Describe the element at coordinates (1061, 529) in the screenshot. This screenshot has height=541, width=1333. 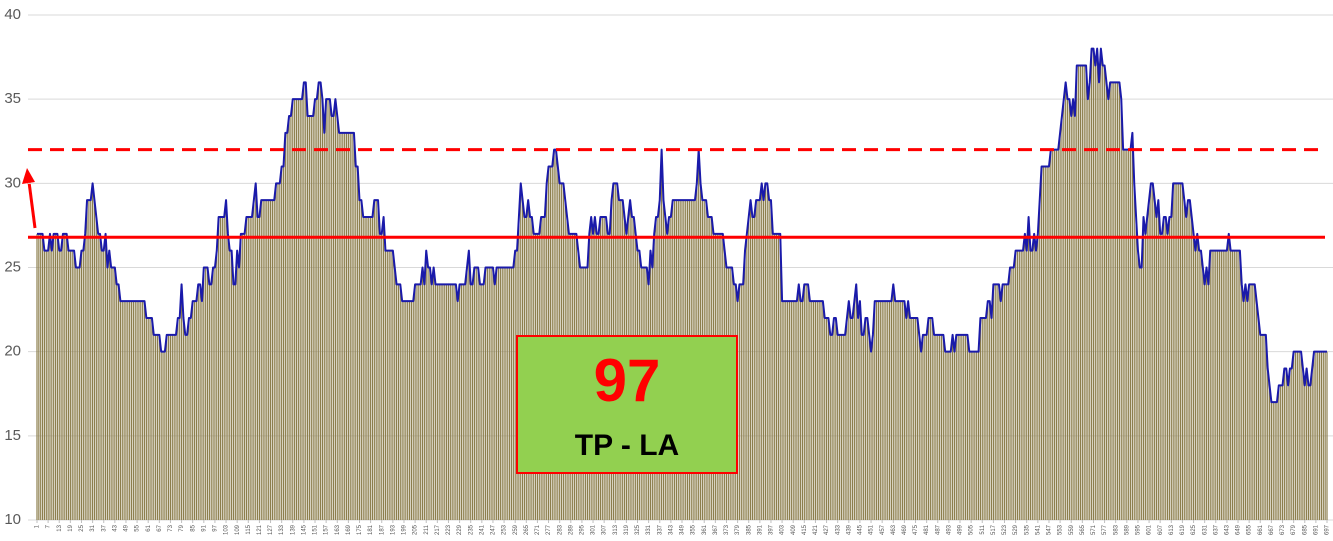
I see `x-tick-label: 553` at that location.